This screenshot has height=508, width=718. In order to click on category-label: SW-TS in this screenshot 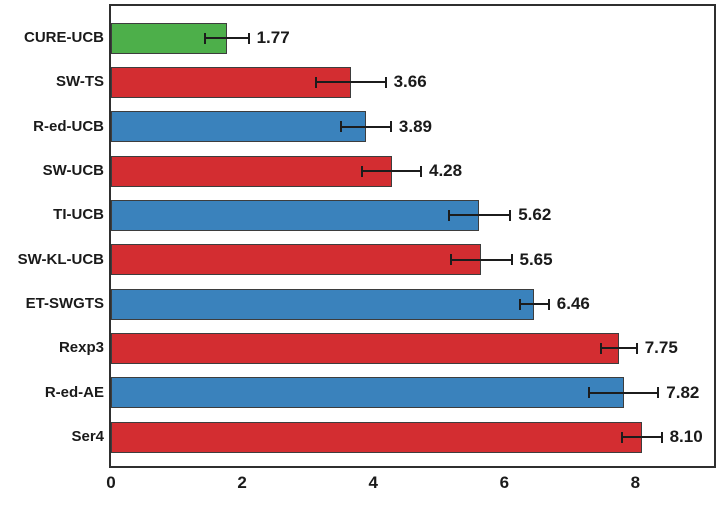, I will do `click(79, 82)`.